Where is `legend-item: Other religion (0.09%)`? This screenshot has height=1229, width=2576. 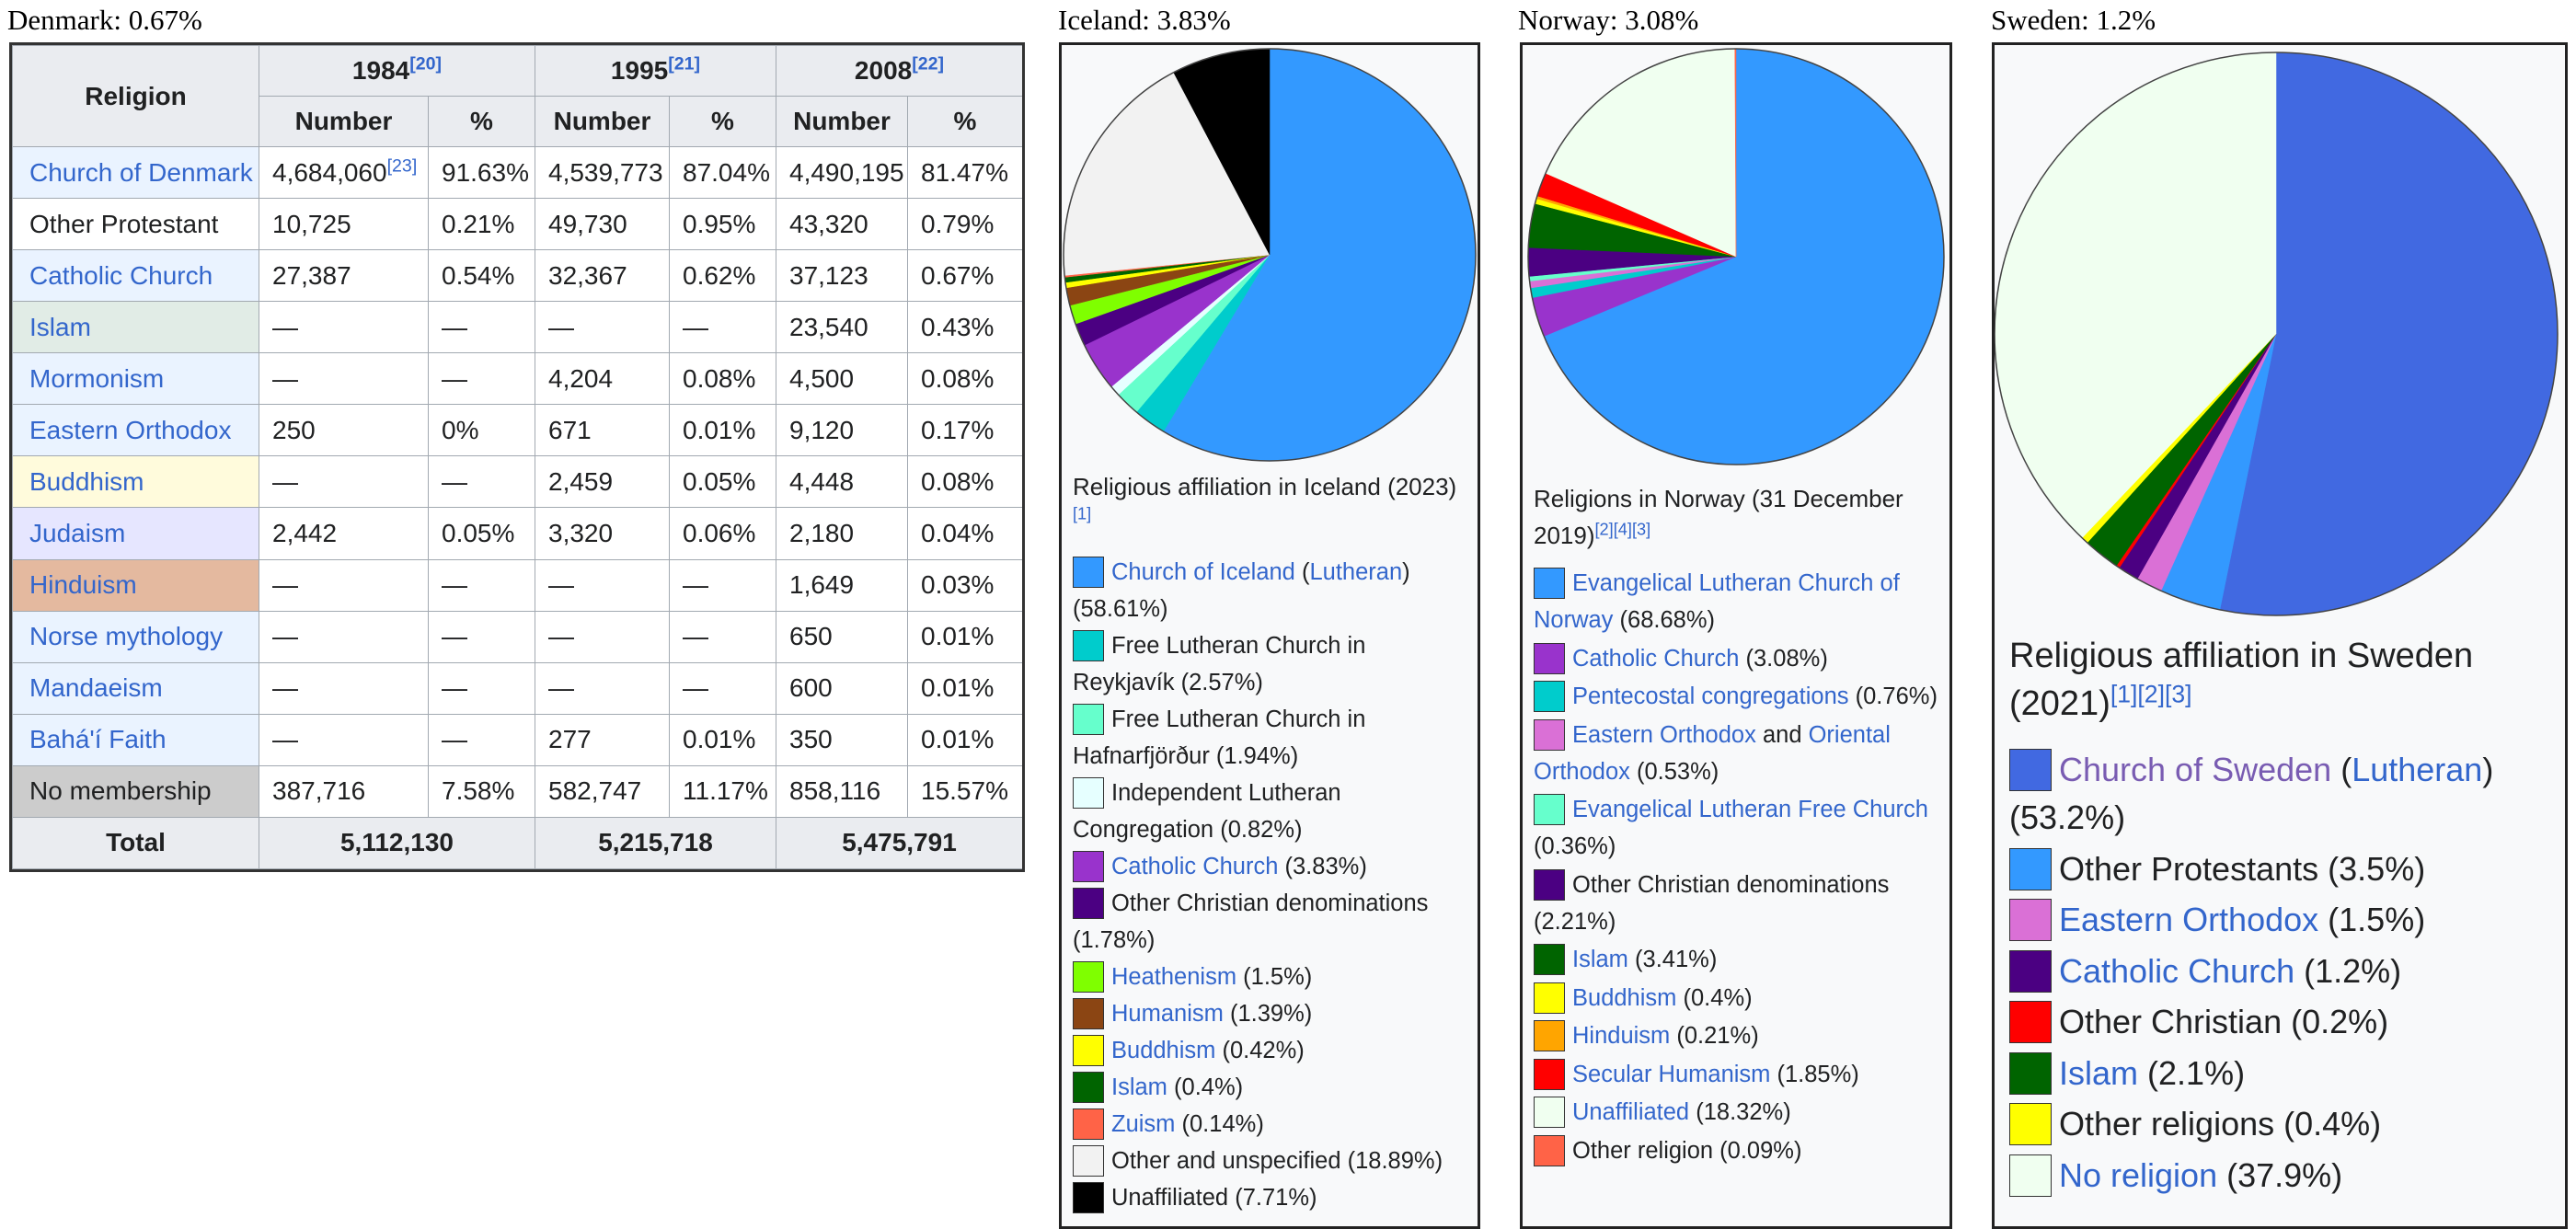
legend-item: Other religion (0.09%) is located at coordinates (1739, 1150).